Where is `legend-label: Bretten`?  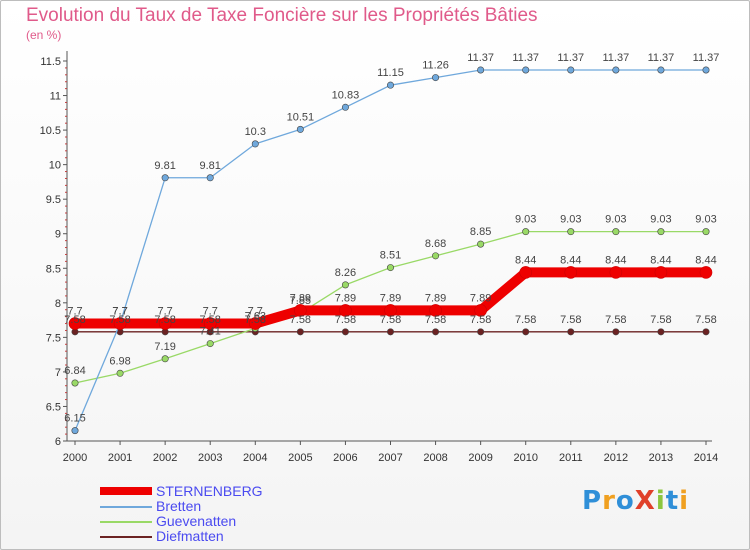 legend-label: Bretten is located at coordinates (179, 506).